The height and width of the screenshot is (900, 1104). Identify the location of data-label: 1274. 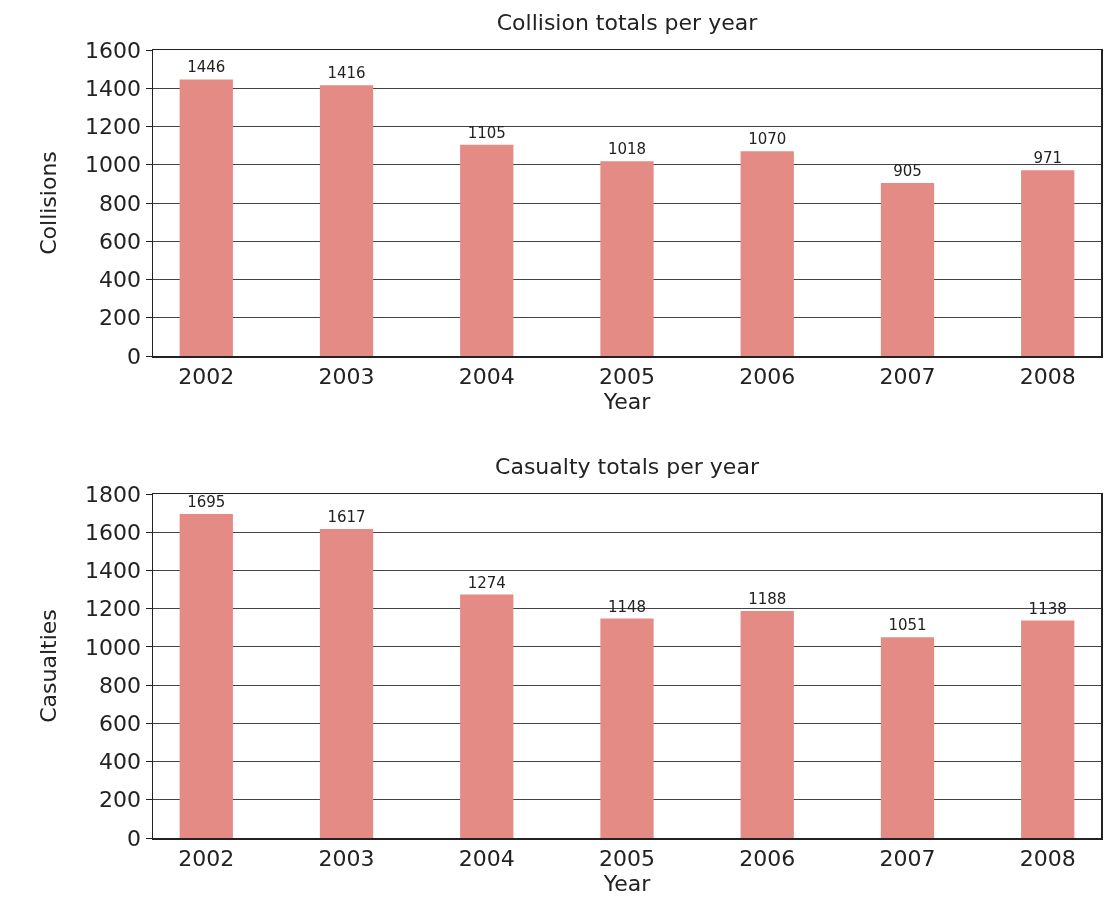
(486, 582).